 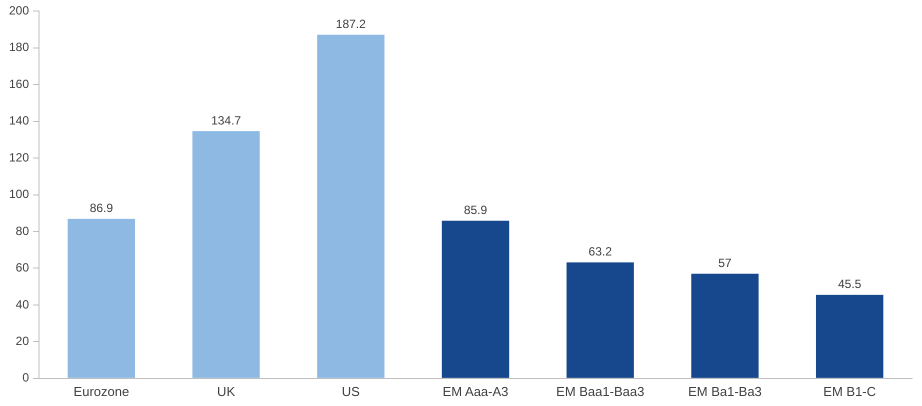 What do you see at coordinates (19, 47) in the screenshot?
I see `y-tick-label: 180` at bounding box center [19, 47].